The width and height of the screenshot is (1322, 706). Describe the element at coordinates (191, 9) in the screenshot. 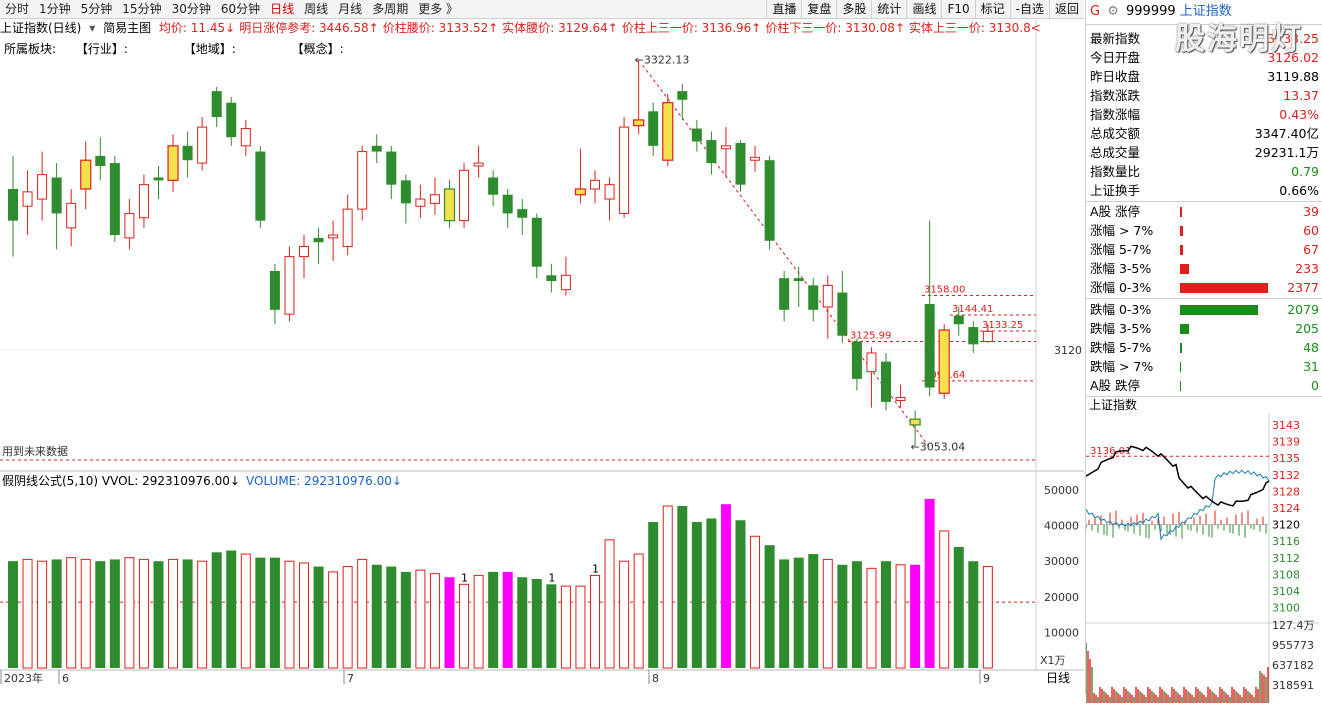

I see `period-tab-4: 30分钟` at that location.